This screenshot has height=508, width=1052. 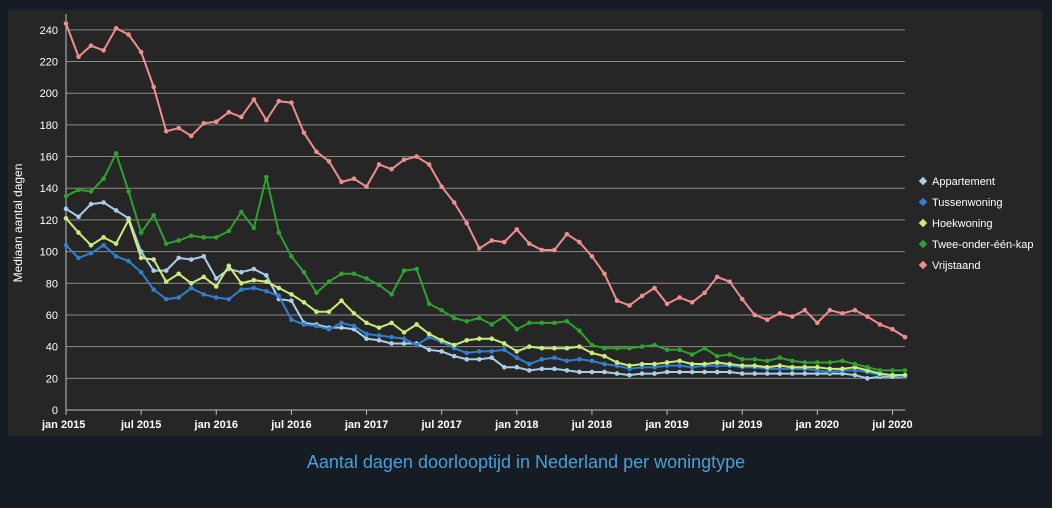 What do you see at coordinates (955, 224) in the screenshot?
I see `legend-item-2: Hoekwoning` at bounding box center [955, 224].